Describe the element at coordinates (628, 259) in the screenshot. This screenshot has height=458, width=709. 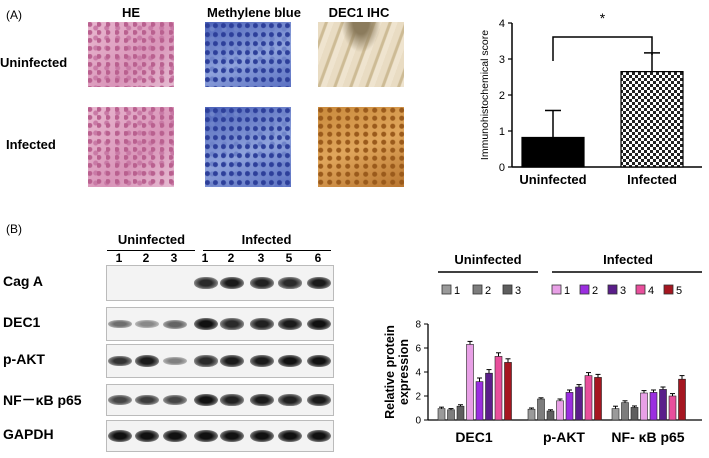
I see `legend-group-infected: Infected` at that location.